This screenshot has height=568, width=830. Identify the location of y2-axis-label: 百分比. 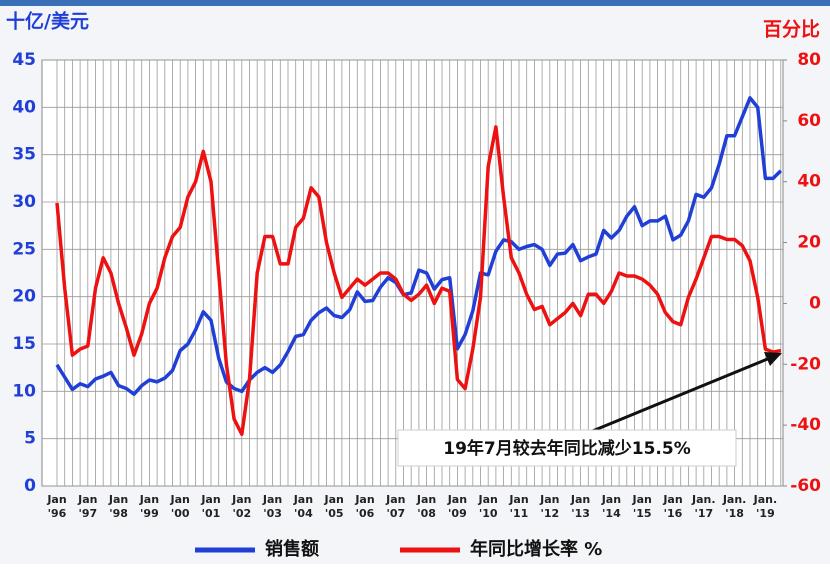
(791, 30).